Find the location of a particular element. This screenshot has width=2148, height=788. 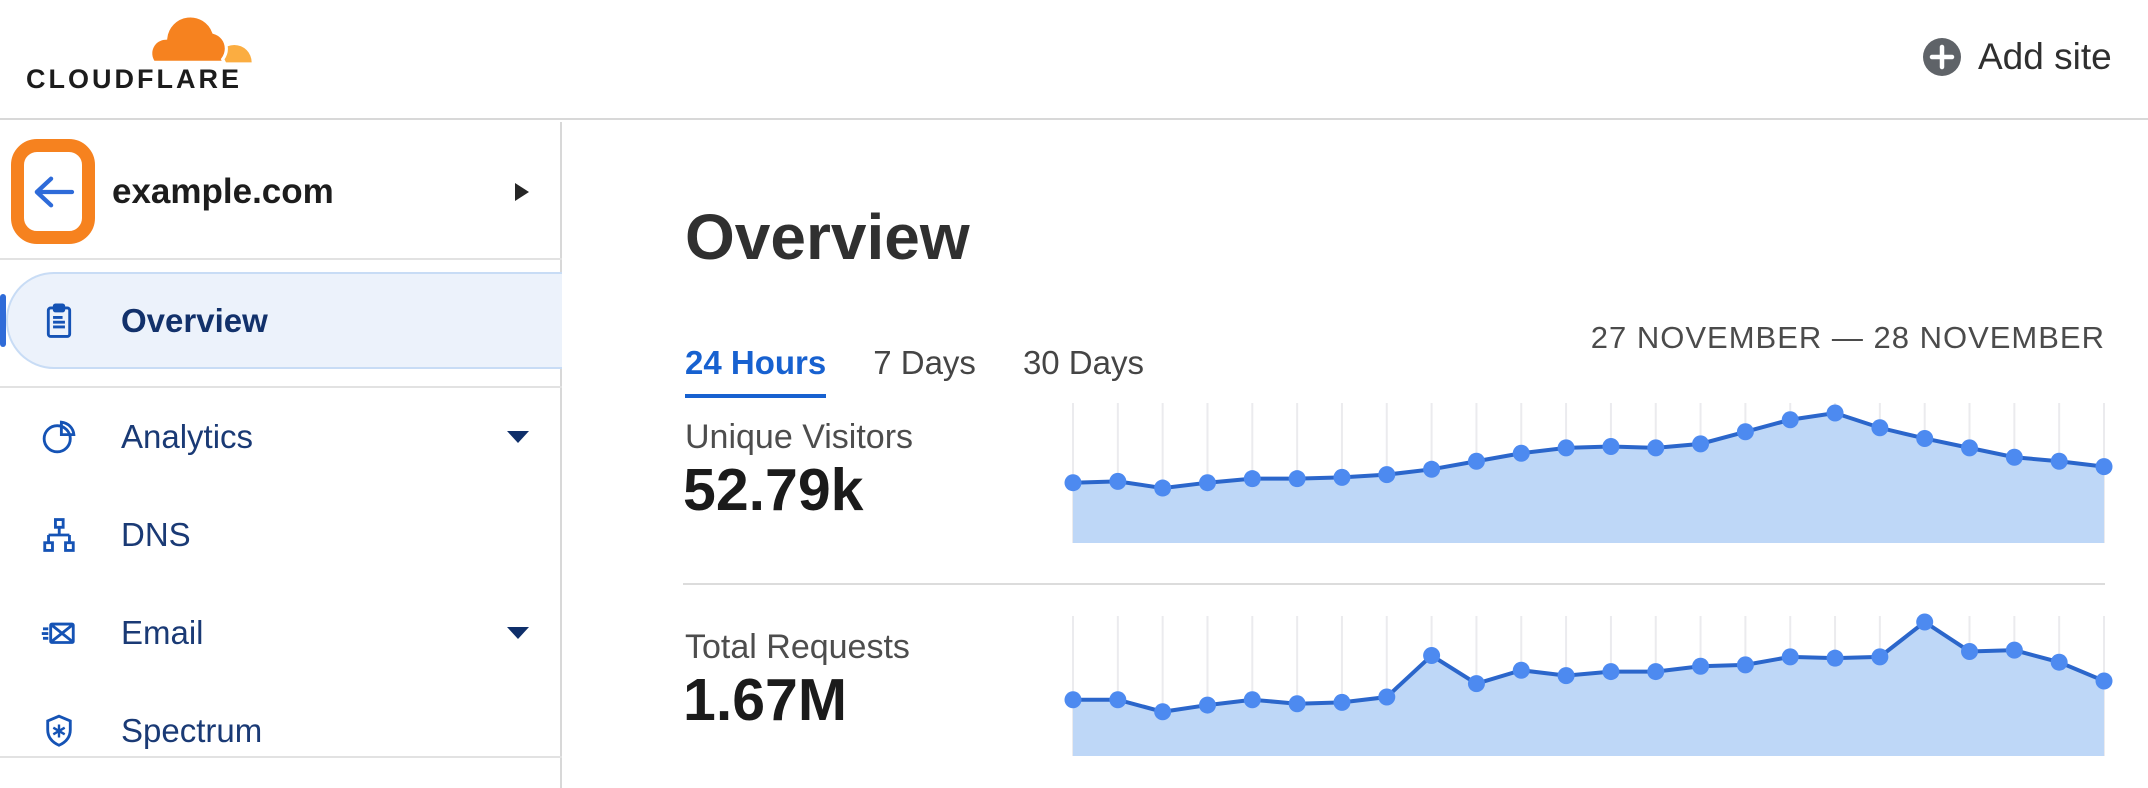

date-range-label: 27 NOVEMBER — 28 NOVEMBER is located at coordinates (1847, 337).